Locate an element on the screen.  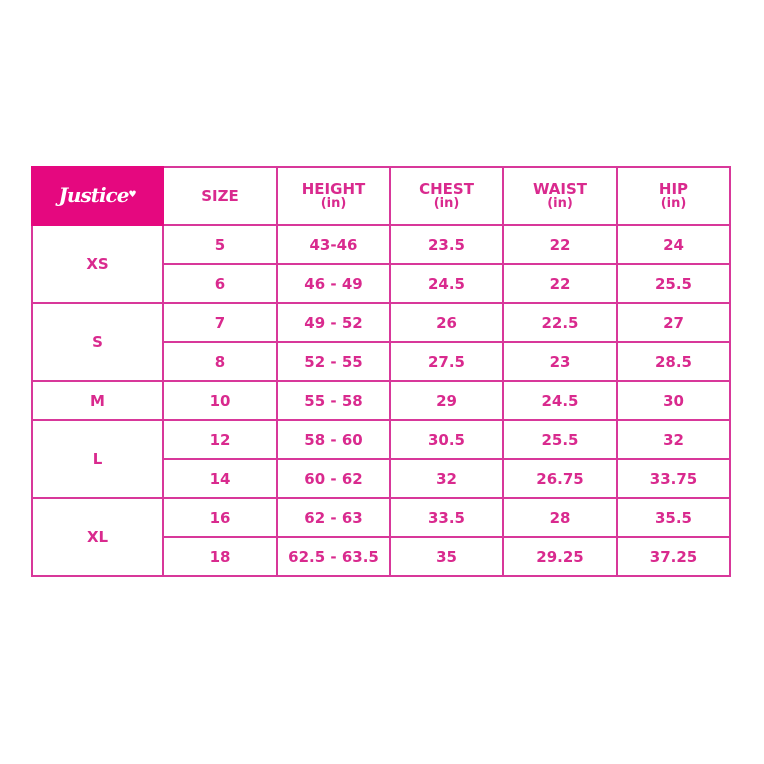
hip-cell: 30 is located at coordinates (673, 400).